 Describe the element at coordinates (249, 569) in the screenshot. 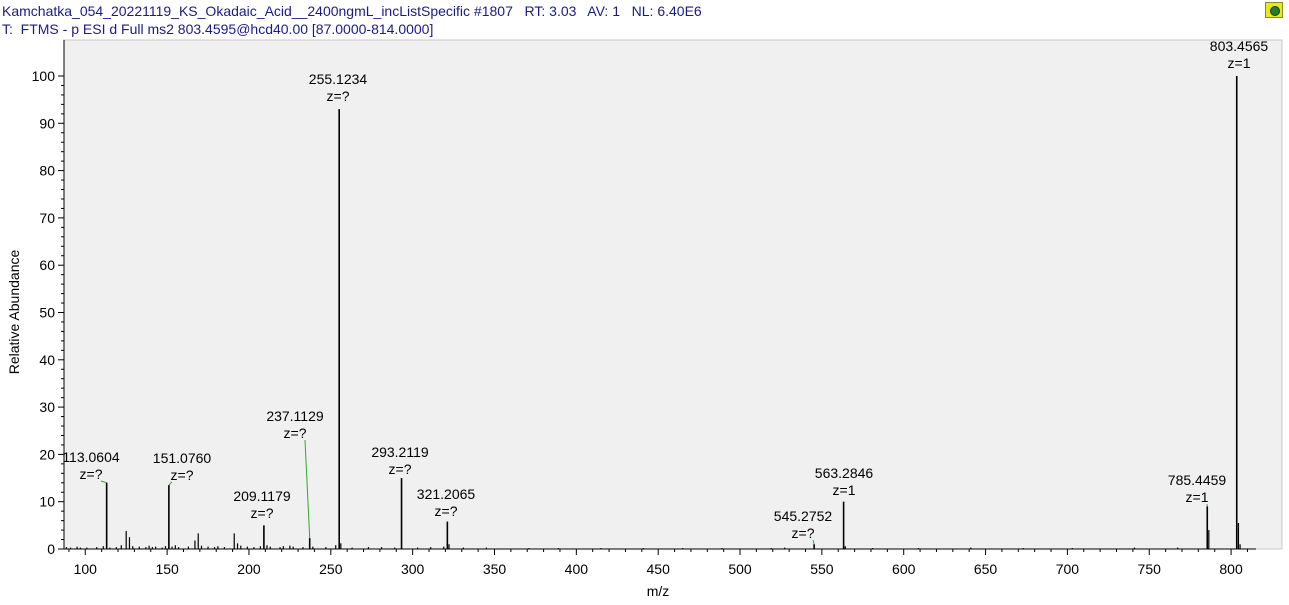

I see `x-tick-label: 200` at that location.